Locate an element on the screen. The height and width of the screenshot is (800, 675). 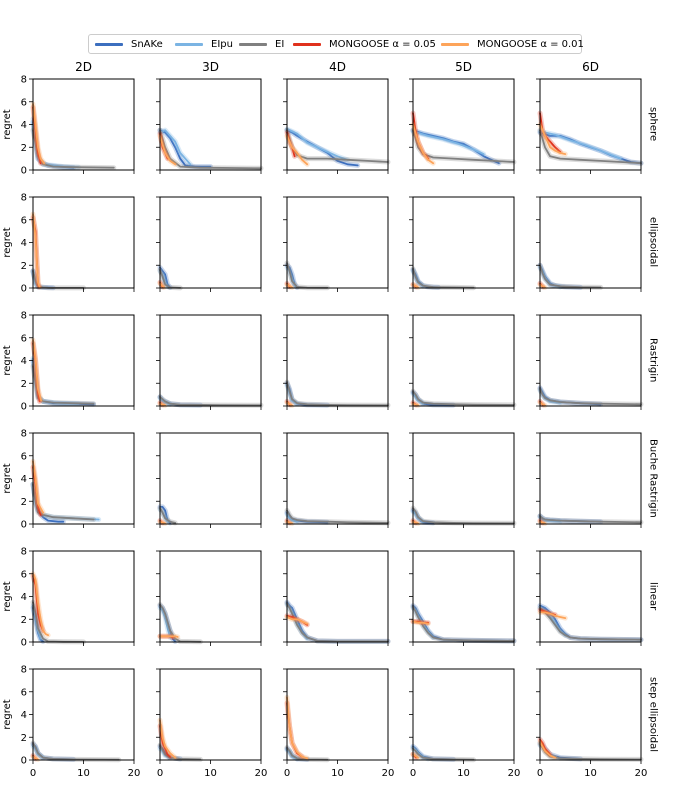
panel-step-ellipsoidal-3d-background is located at coordinates (210, 714).